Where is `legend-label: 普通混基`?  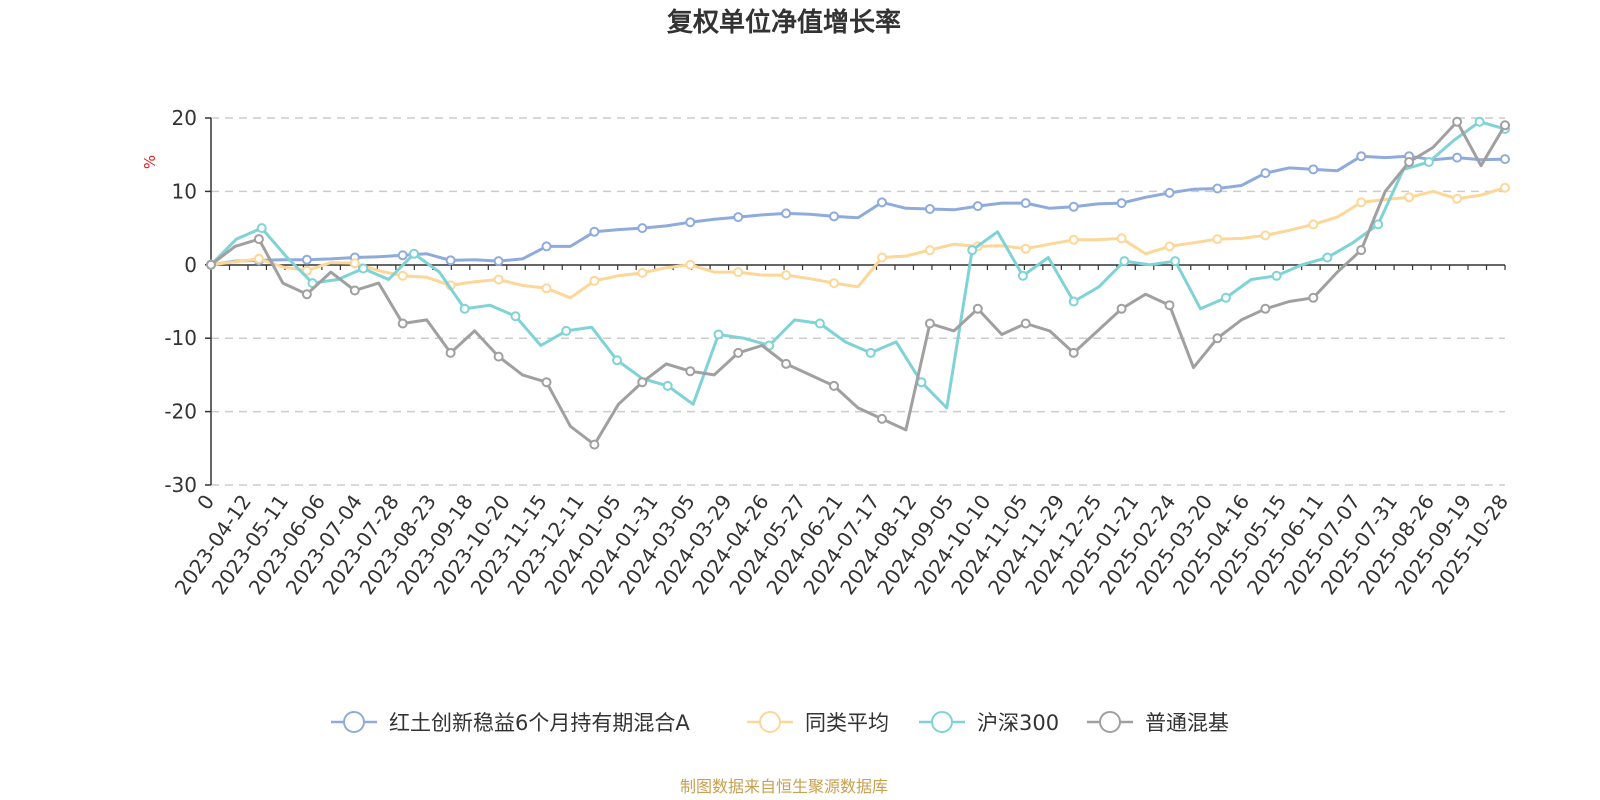 legend-label: 普通混基 is located at coordinates (1187, 723).